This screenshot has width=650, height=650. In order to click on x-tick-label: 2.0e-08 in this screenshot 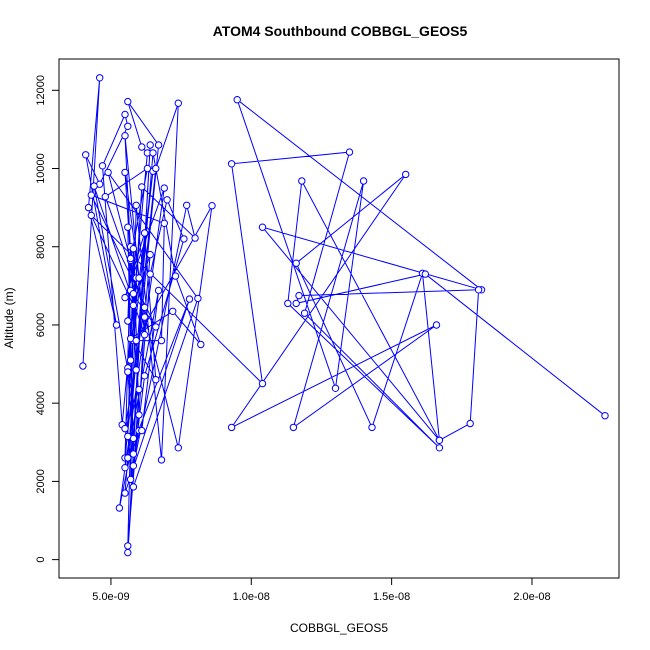, I will do `click(531, 597)`.